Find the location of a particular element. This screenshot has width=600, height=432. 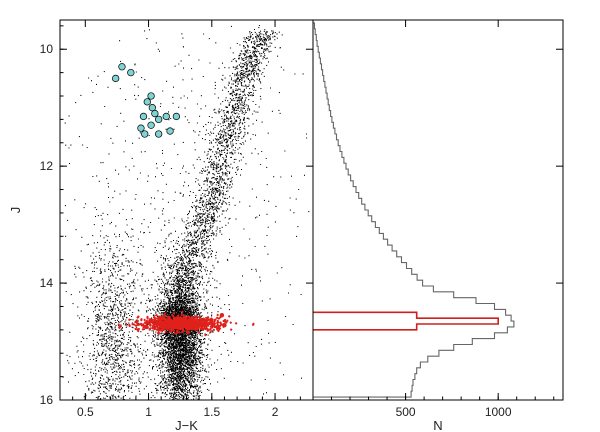

cmd-y-tick-label: 10 is located at coordinates (47, 49).